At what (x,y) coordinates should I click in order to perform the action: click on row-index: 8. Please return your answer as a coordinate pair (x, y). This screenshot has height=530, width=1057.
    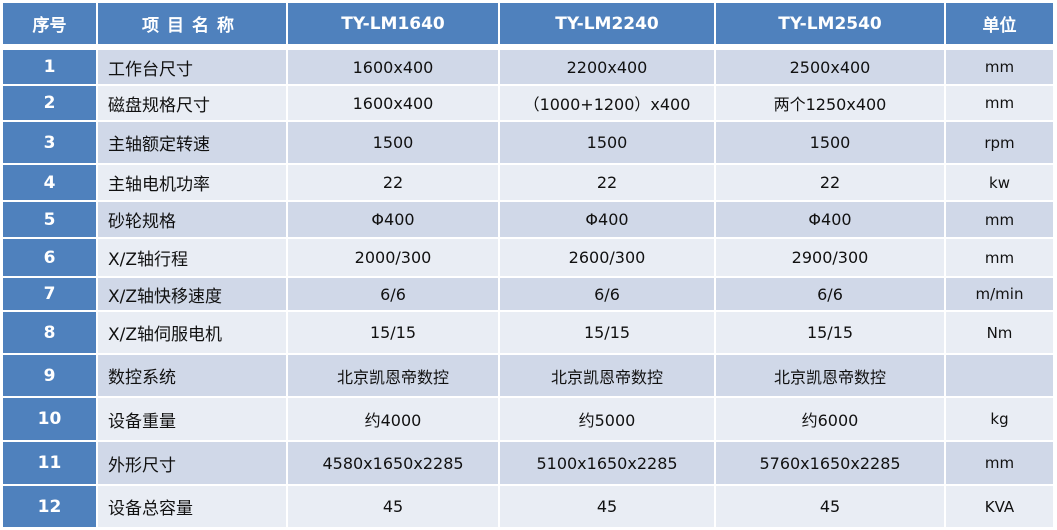
    Looking at the image, I should click on (49, 332).